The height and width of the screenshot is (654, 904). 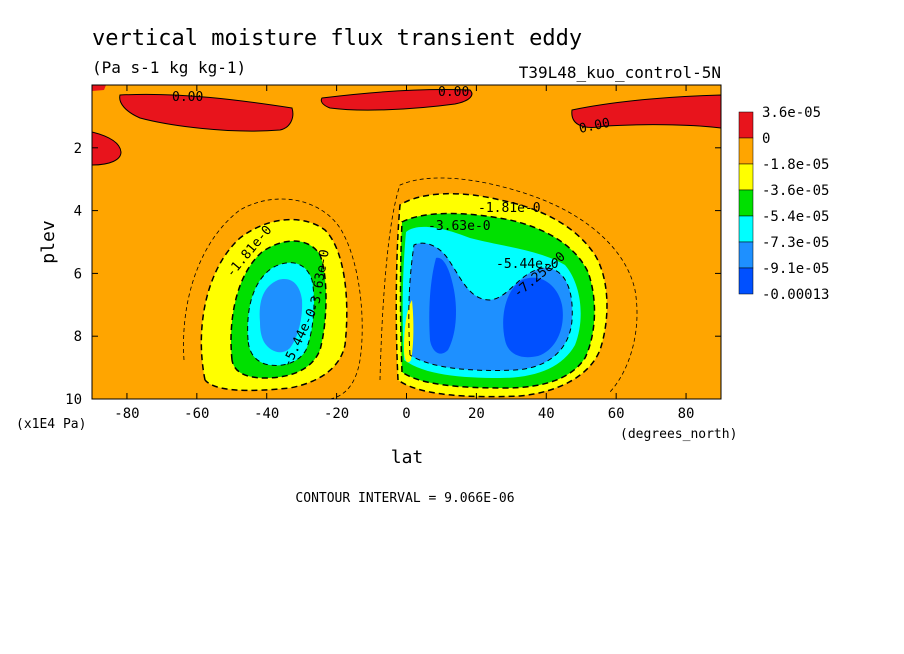 What do you see at coordinates (126, 414) in the screenshot?
I see `x-tick-label: -80` at bounding box center [126, 414].